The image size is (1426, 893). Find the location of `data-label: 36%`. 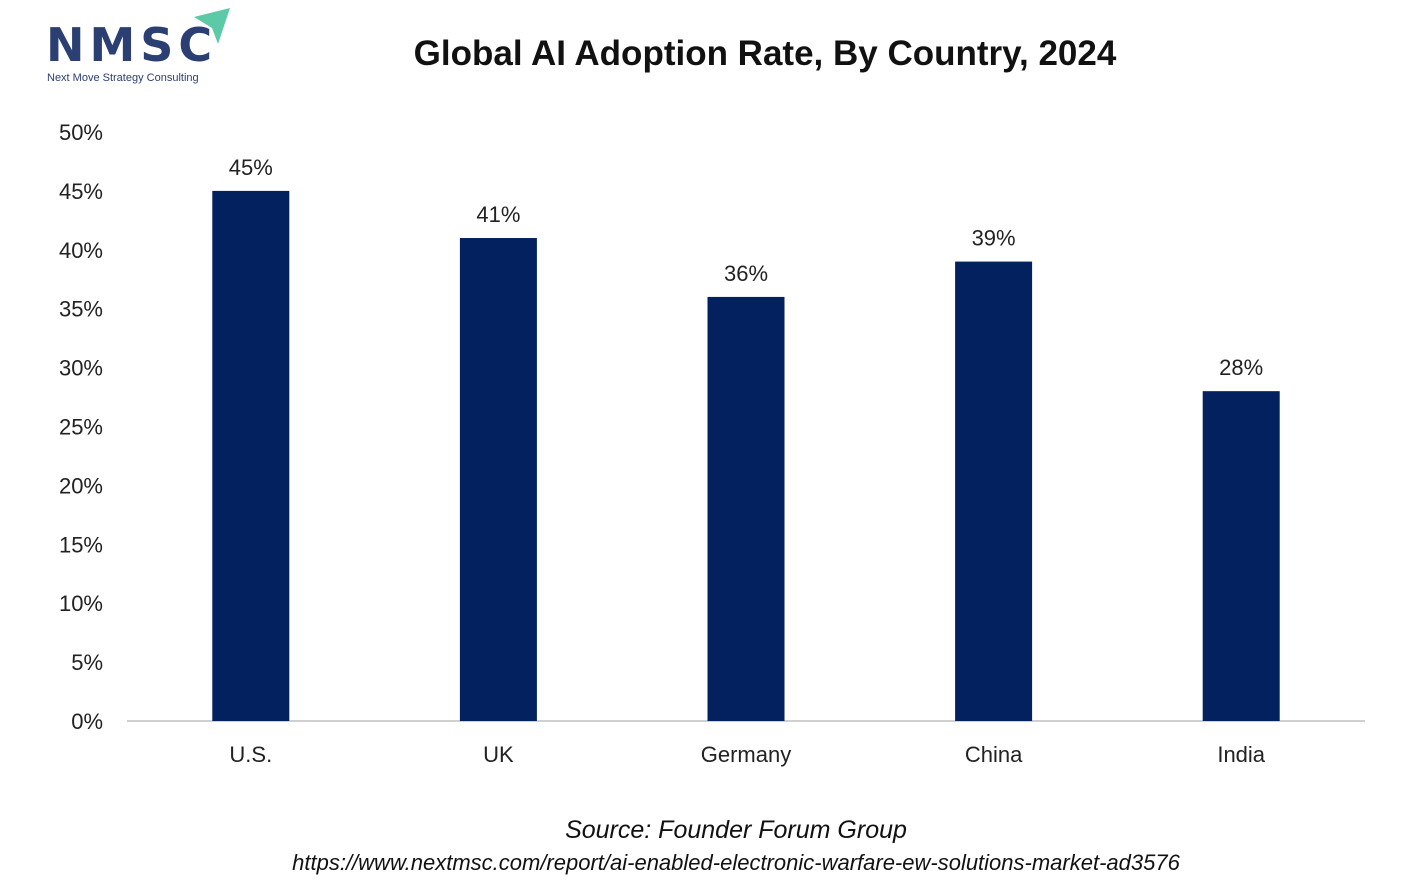

data-label: 36% is located at coordinates (746, 273).